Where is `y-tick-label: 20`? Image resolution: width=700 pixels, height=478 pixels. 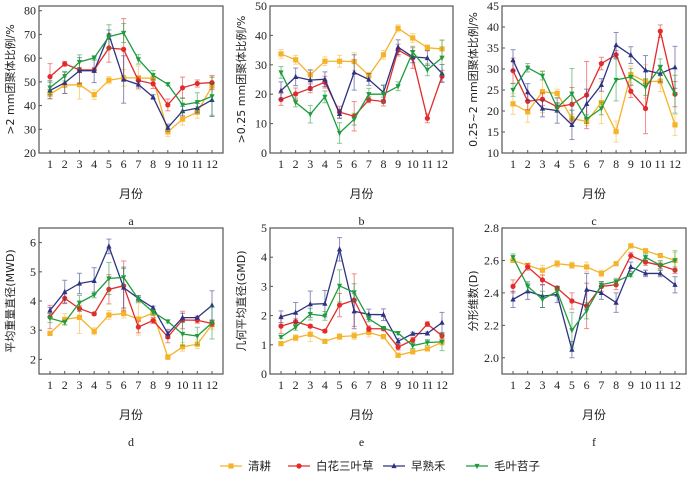 y-tick-label: 20 is located at coordinates (261, 94).